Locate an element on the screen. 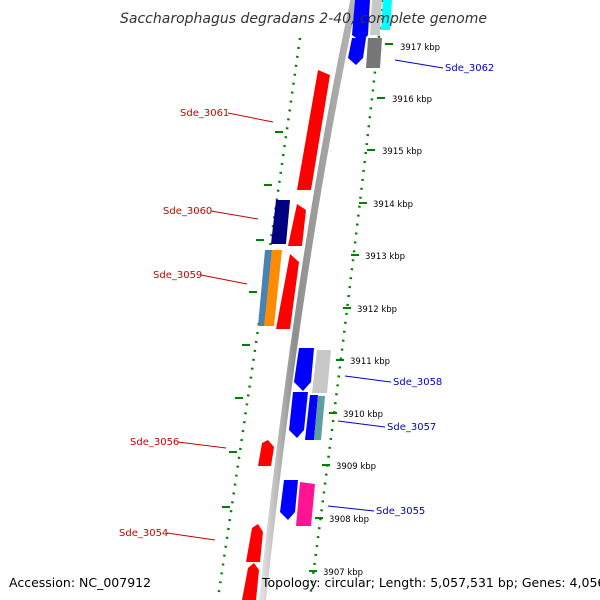  gene-feature-steelblue is located at coordinates (265, 288).